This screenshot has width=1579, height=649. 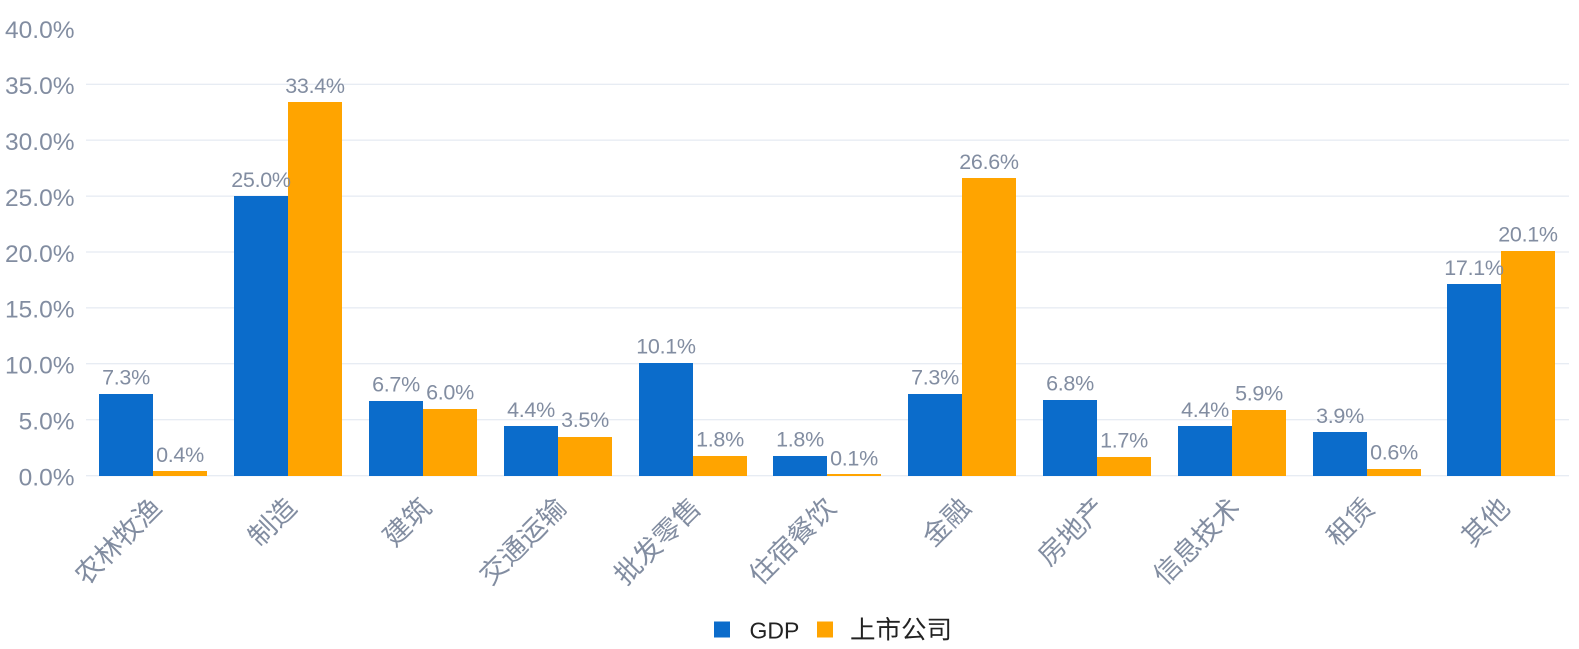 What do you see at coordinates (315, 86) in the screenshot?
I see `svg-text: 33.4%` at bounding box center [315, 86].